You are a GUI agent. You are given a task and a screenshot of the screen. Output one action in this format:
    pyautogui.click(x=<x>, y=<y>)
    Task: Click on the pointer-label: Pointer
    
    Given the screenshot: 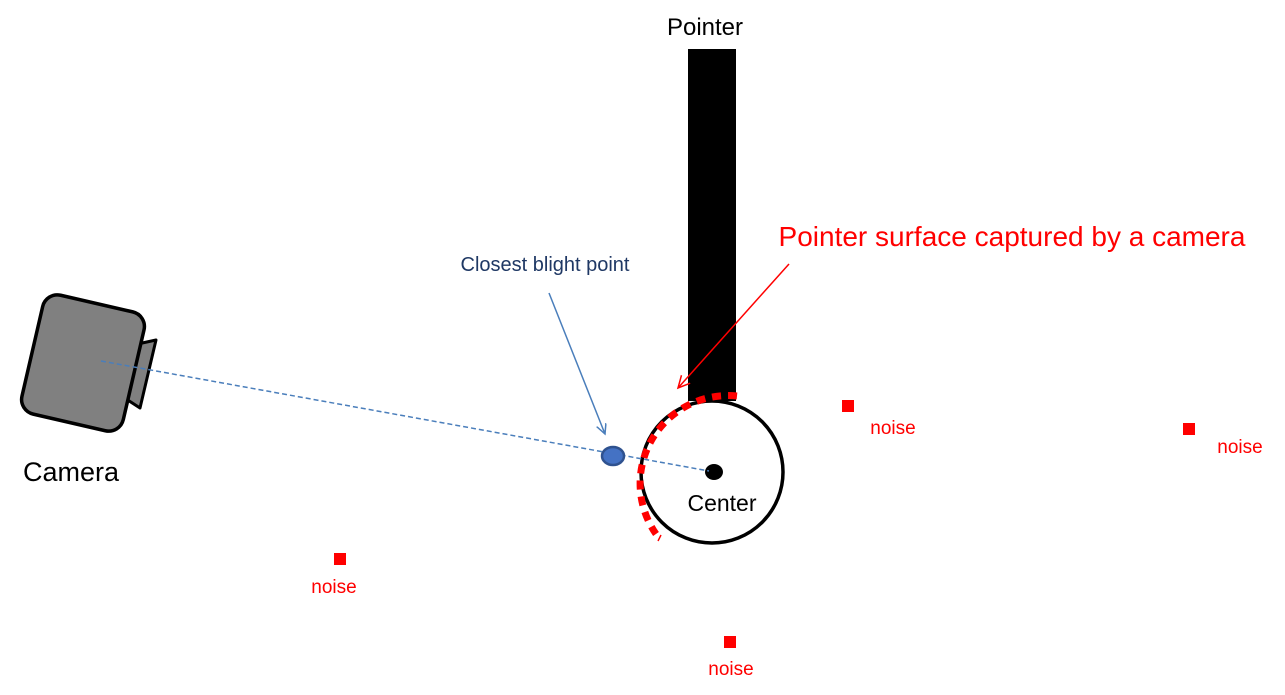 What is the action you would take?
    pyautogui.click(x=705, y=27)
    